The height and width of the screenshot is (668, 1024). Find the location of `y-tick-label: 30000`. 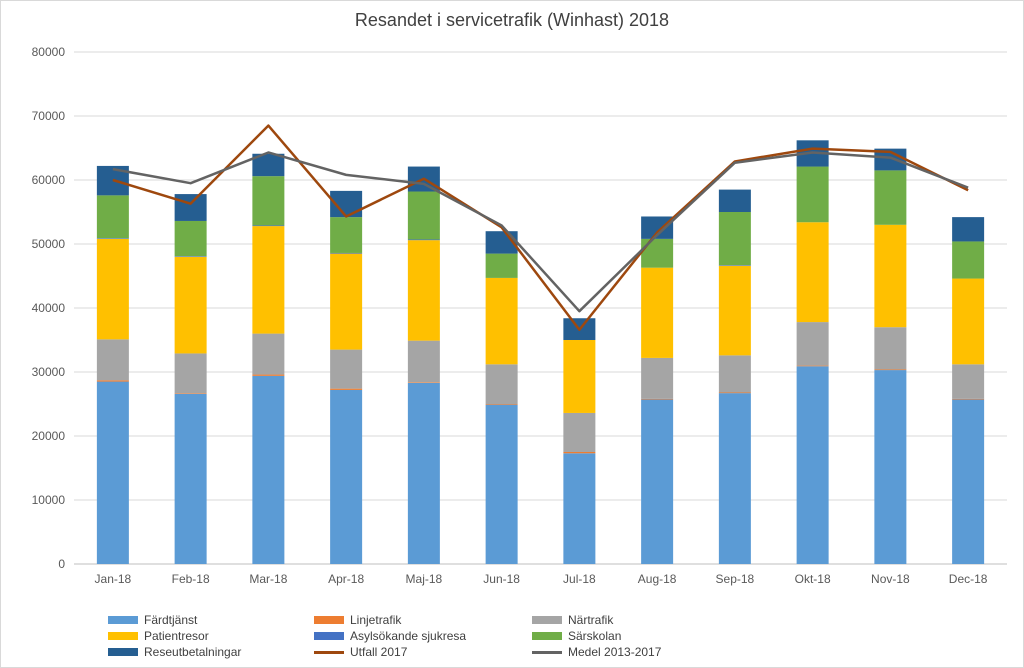

y-tick-label: 30000 is located at coordinates (49, 372).